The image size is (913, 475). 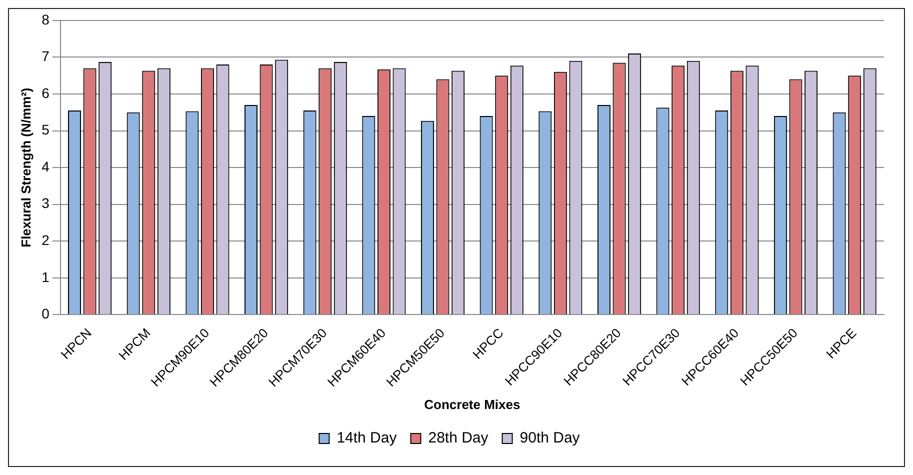 I want to click on y-tick-label: 1, so click(x=46, y=276).